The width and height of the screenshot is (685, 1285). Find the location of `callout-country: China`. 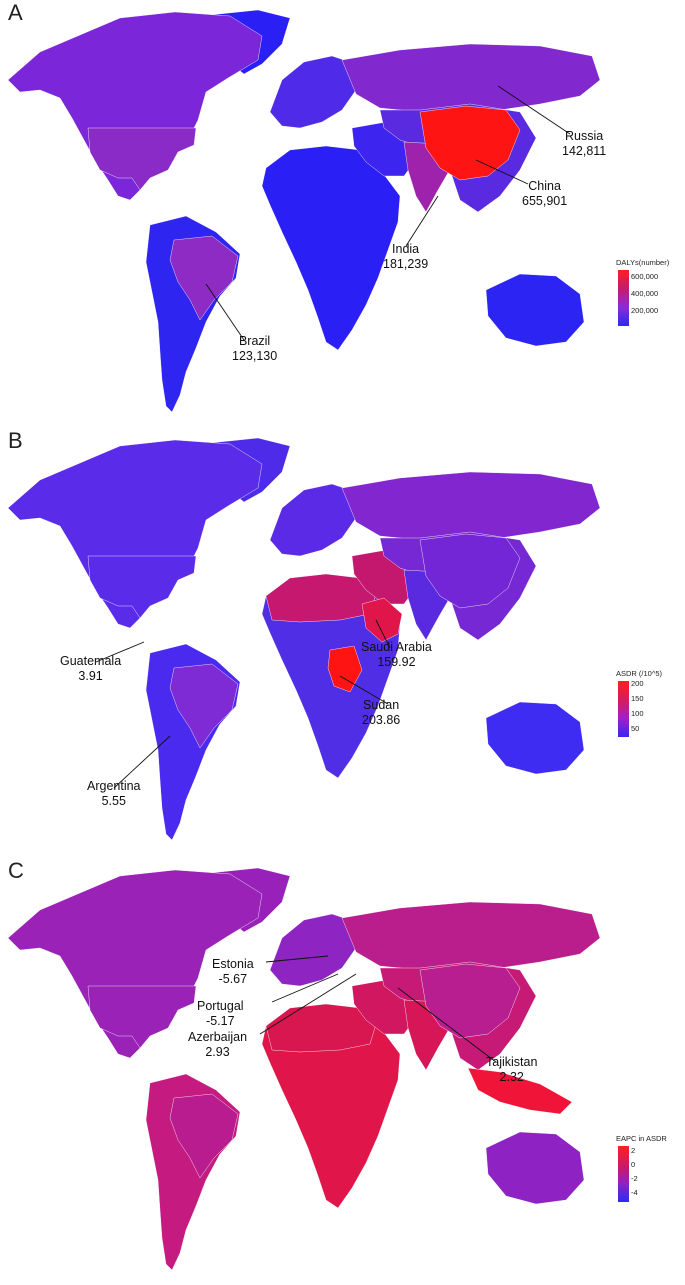

callout-country: China is located at coordinates (544, 186).